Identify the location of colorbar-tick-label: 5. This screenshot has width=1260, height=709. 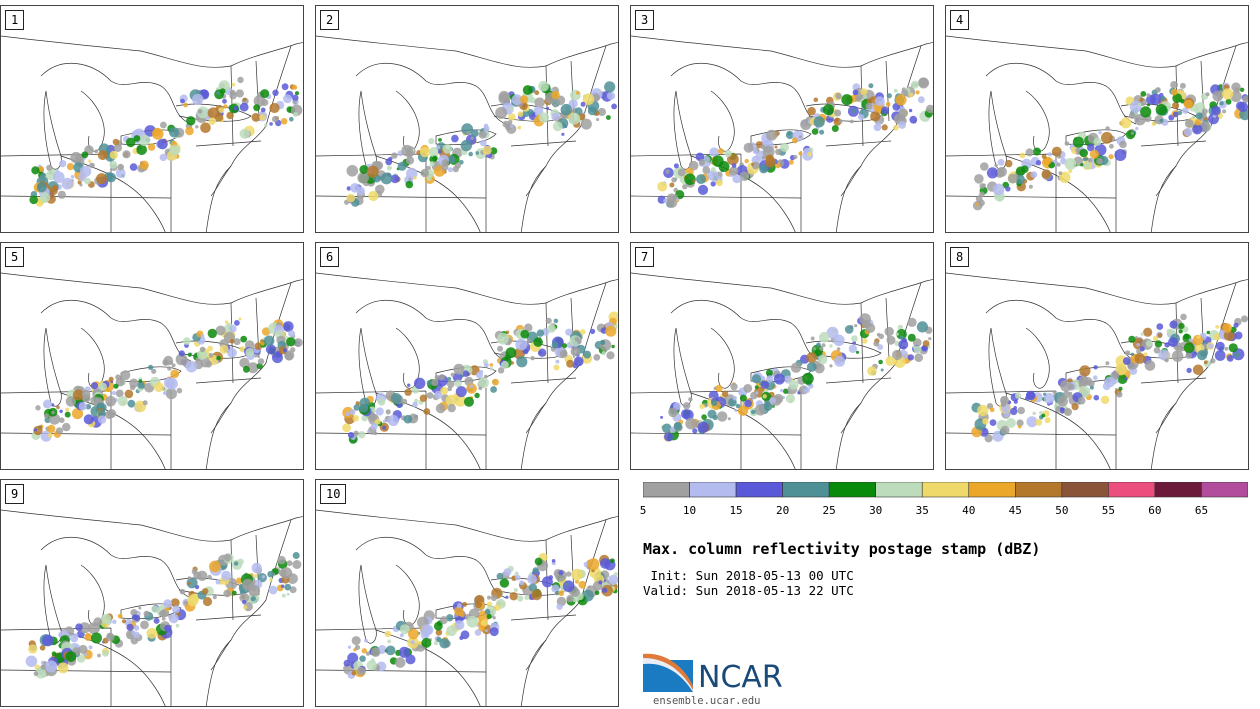
(643, 510).